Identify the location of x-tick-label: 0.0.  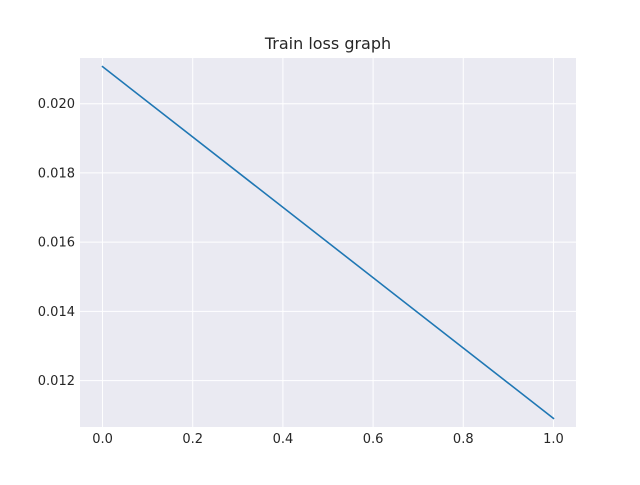
(102, 439).